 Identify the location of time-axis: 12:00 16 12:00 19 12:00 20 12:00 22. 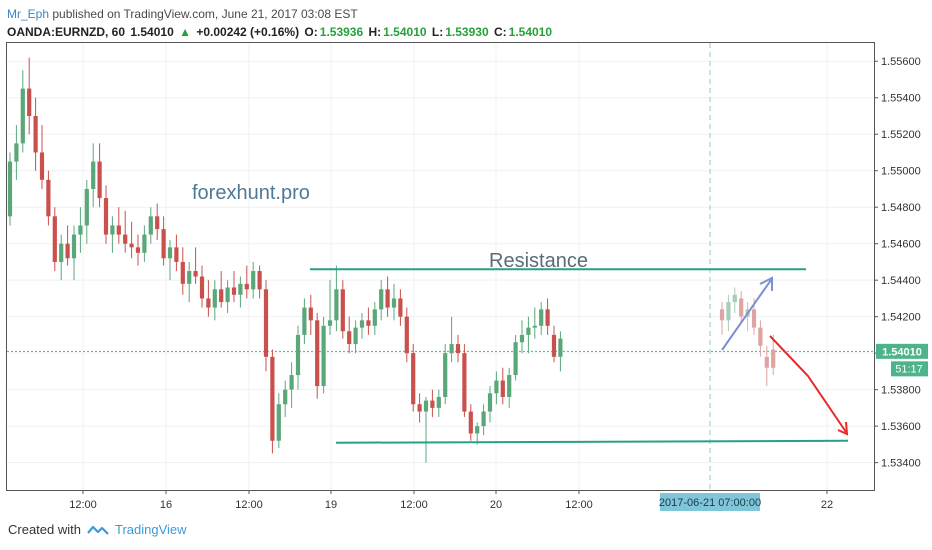
(451, 500).